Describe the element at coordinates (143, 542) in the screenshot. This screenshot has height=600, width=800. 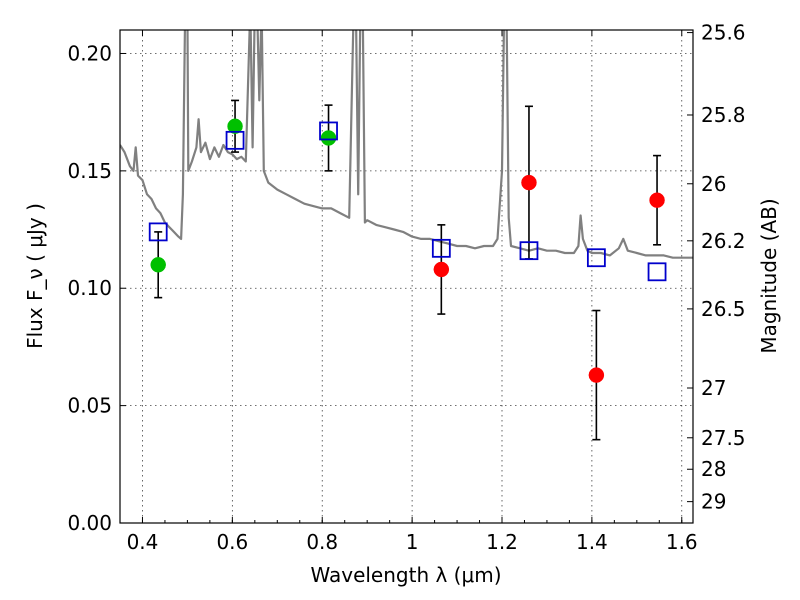
I see `x-tick-label: 0.4` at that location.